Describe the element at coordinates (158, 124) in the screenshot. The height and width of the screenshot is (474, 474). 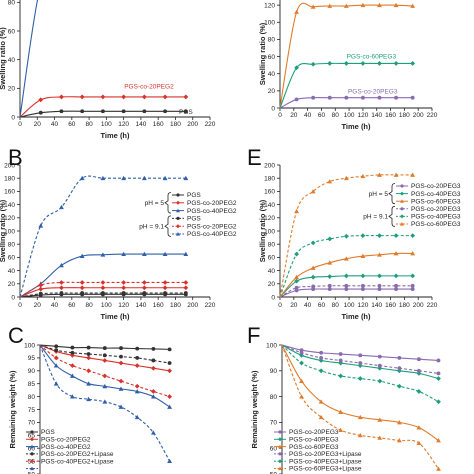
I see `x-tick-label: 160` at that location.